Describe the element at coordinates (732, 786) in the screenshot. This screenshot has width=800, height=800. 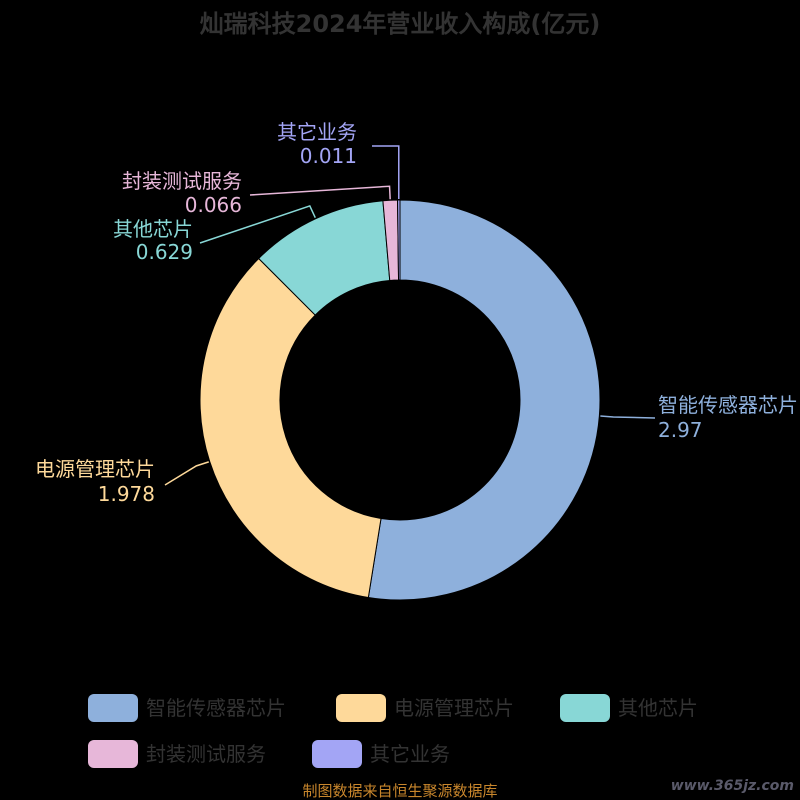
I see `watermark: www.365jz.com` at that location.